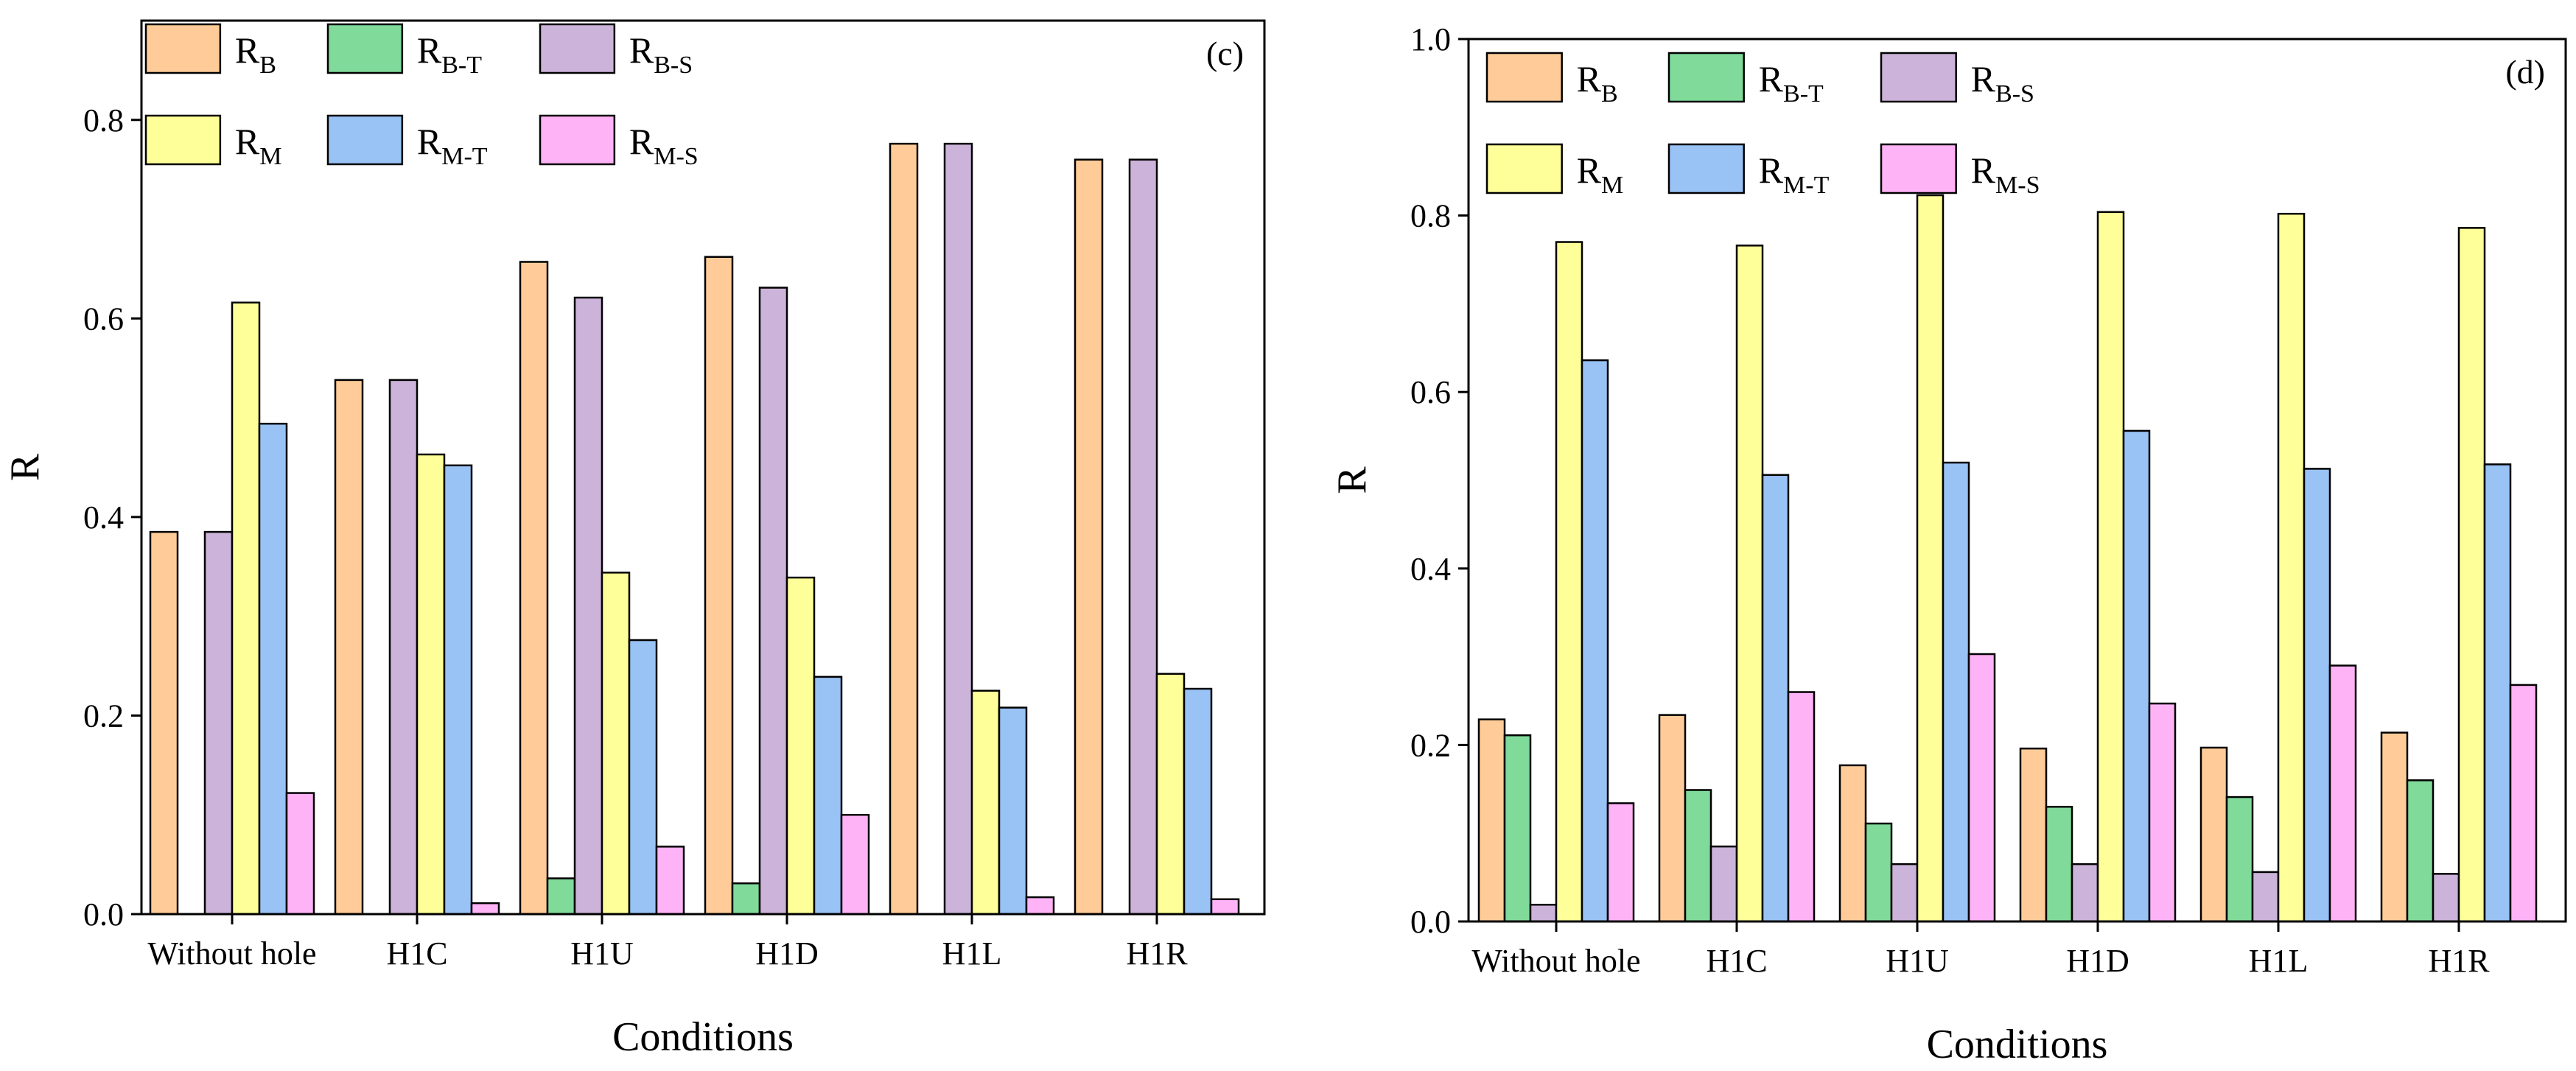  Describe the element at coordinates (267, 65) in the screenshot. I see `legend-label-sub: B` at that location.